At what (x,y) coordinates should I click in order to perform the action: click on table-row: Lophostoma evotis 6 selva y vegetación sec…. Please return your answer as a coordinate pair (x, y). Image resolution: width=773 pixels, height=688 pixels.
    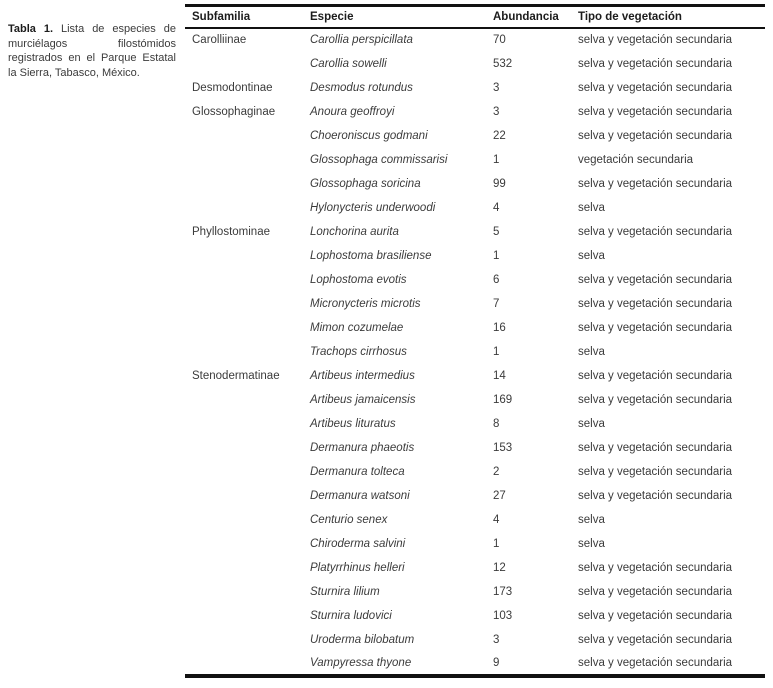
    Looking at the image, I should click on (475, 280).